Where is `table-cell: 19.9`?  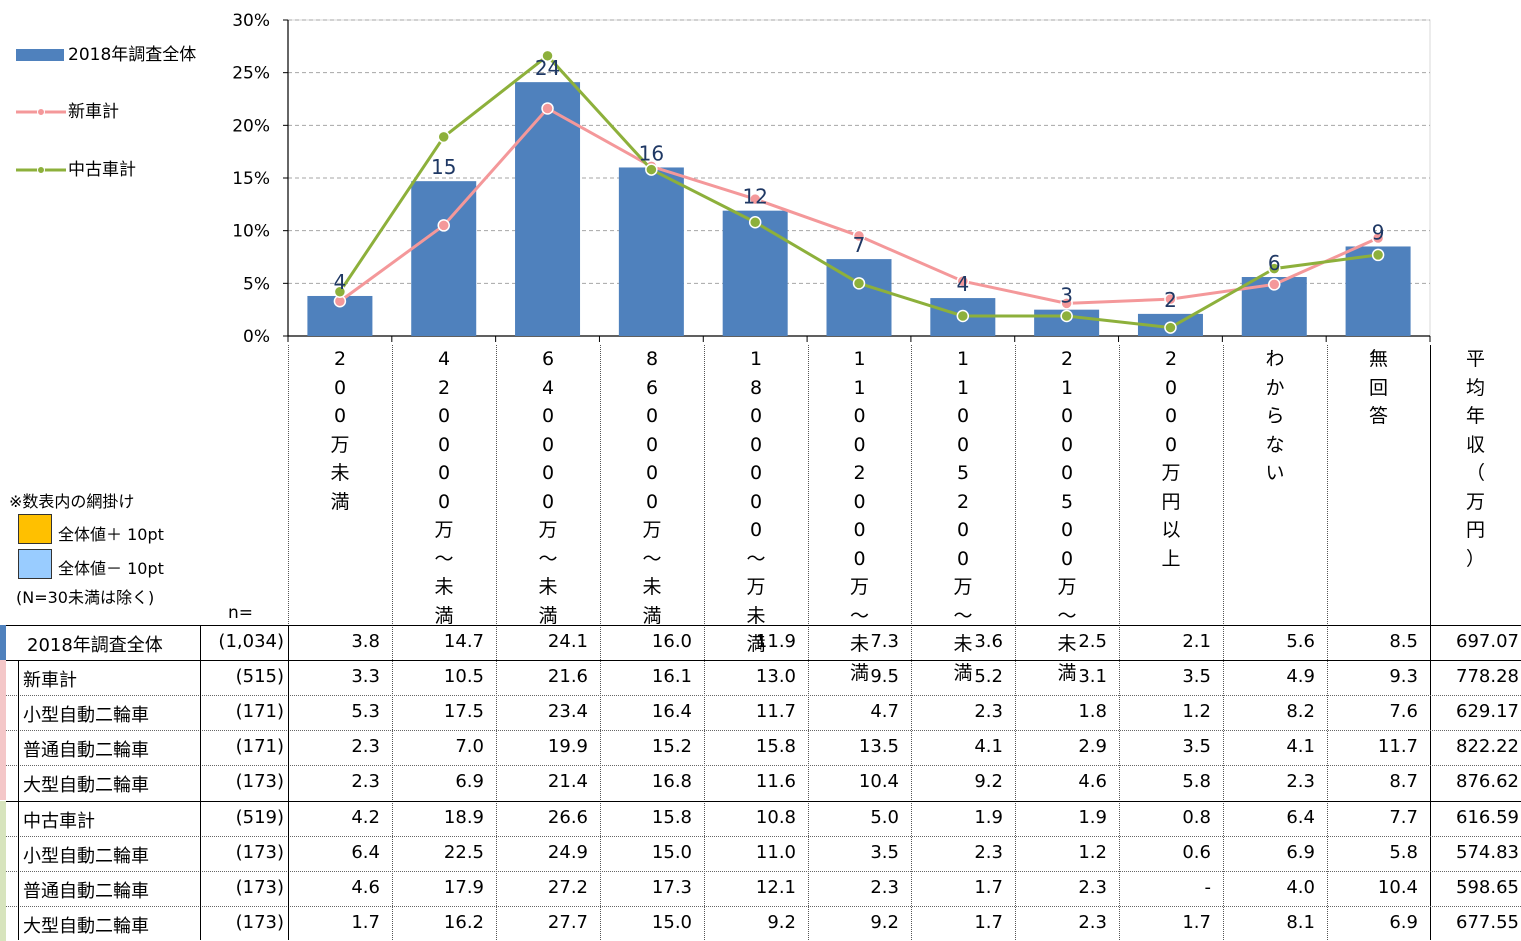 table-cell: 19.9 is located at coordinates (567, 747).